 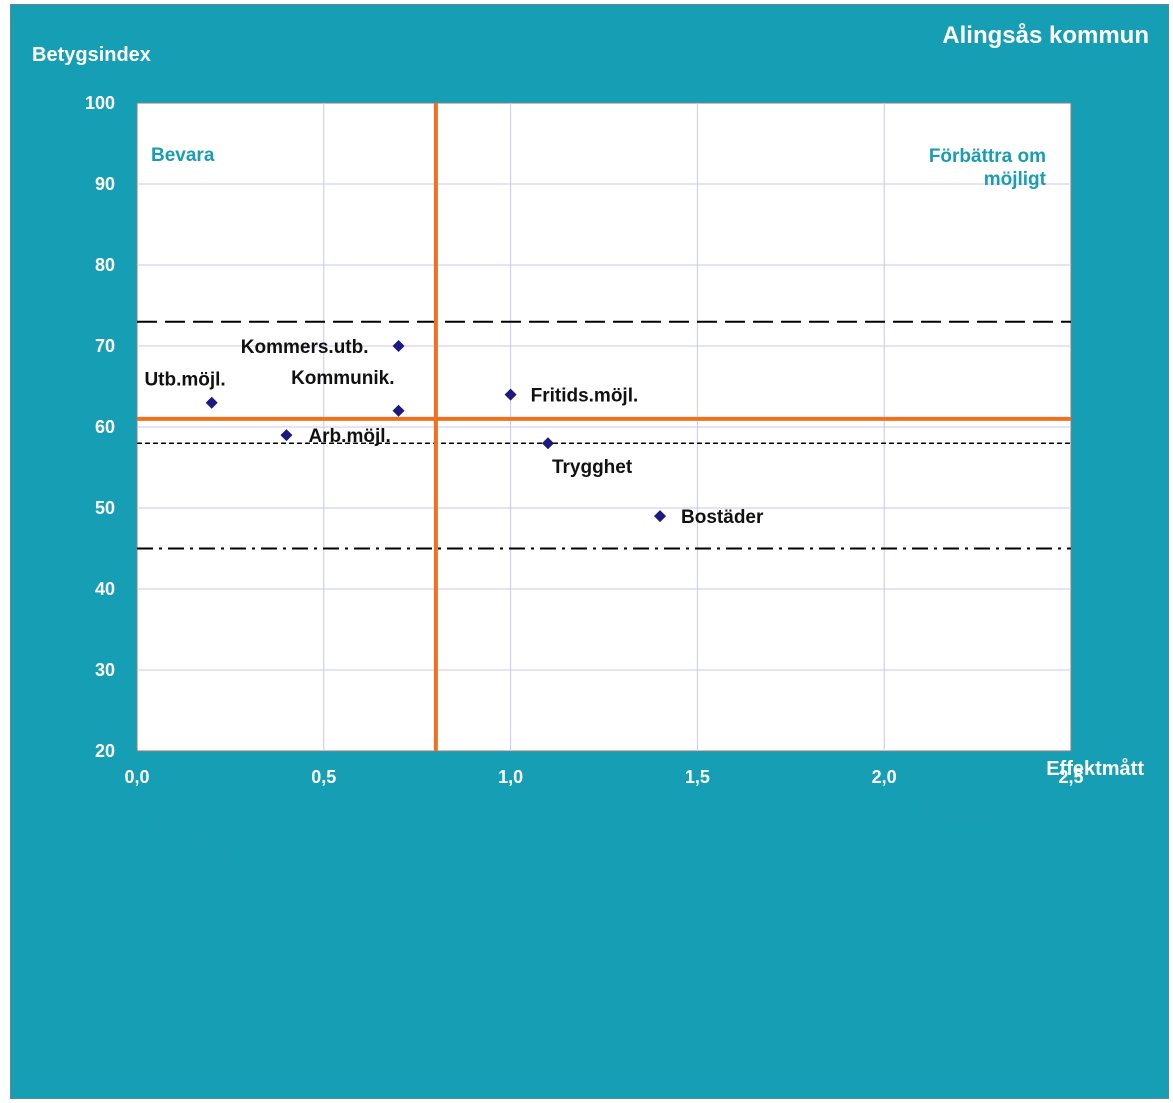 What do you see at coordinates (722, 517) in the screenshot?
I see `data-point-label: Bostäder` at bounding box center [722, 517].